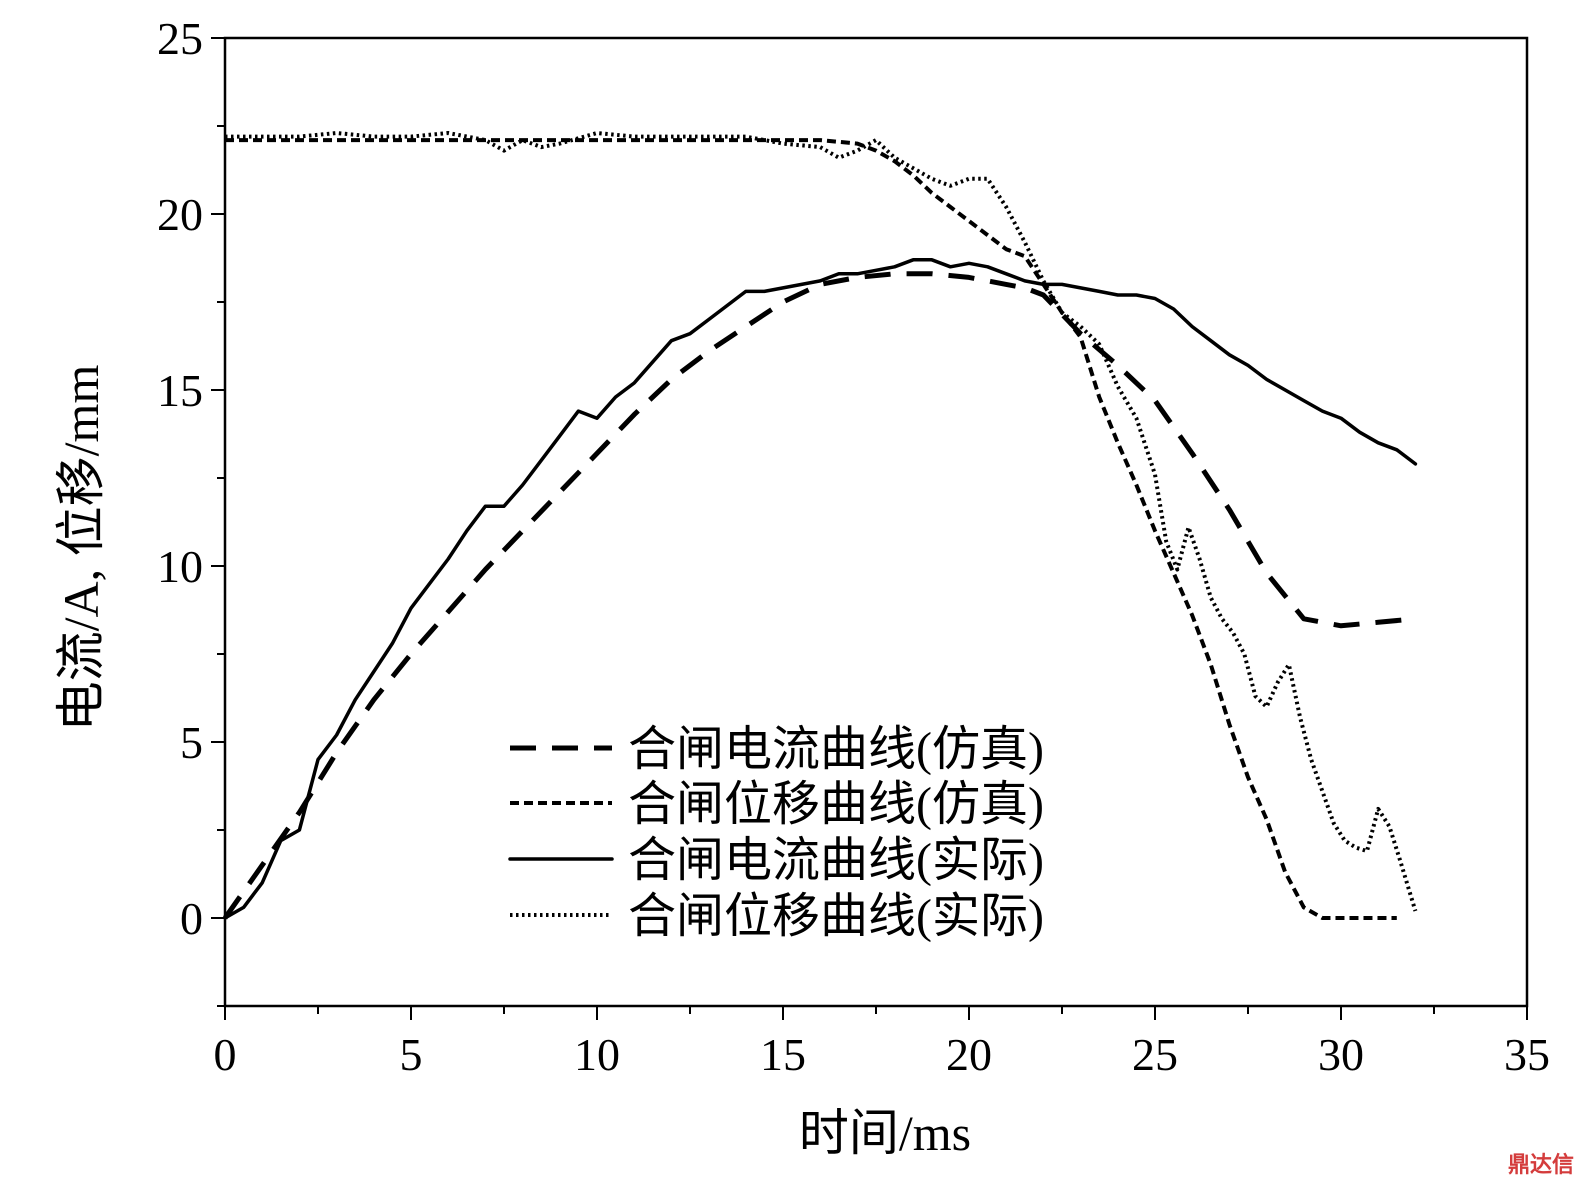  I want to click on legend-label: 合闸位移曲线(仿真), so click(836, 804).